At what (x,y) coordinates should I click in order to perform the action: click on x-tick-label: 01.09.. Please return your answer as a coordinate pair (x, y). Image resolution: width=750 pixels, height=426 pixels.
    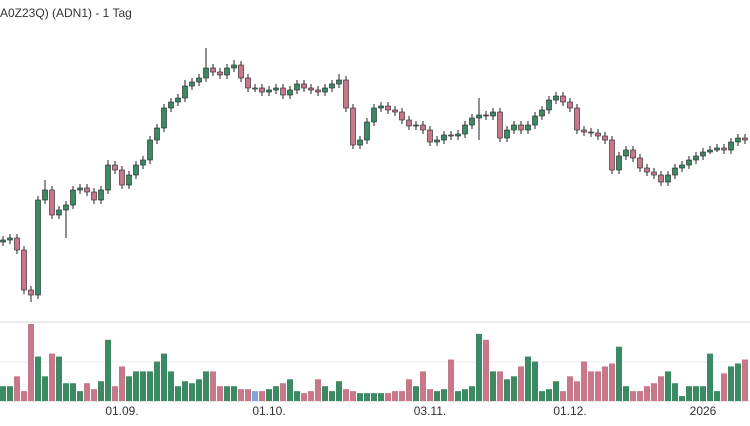
    Looking at the image, I should click on (121, 411).